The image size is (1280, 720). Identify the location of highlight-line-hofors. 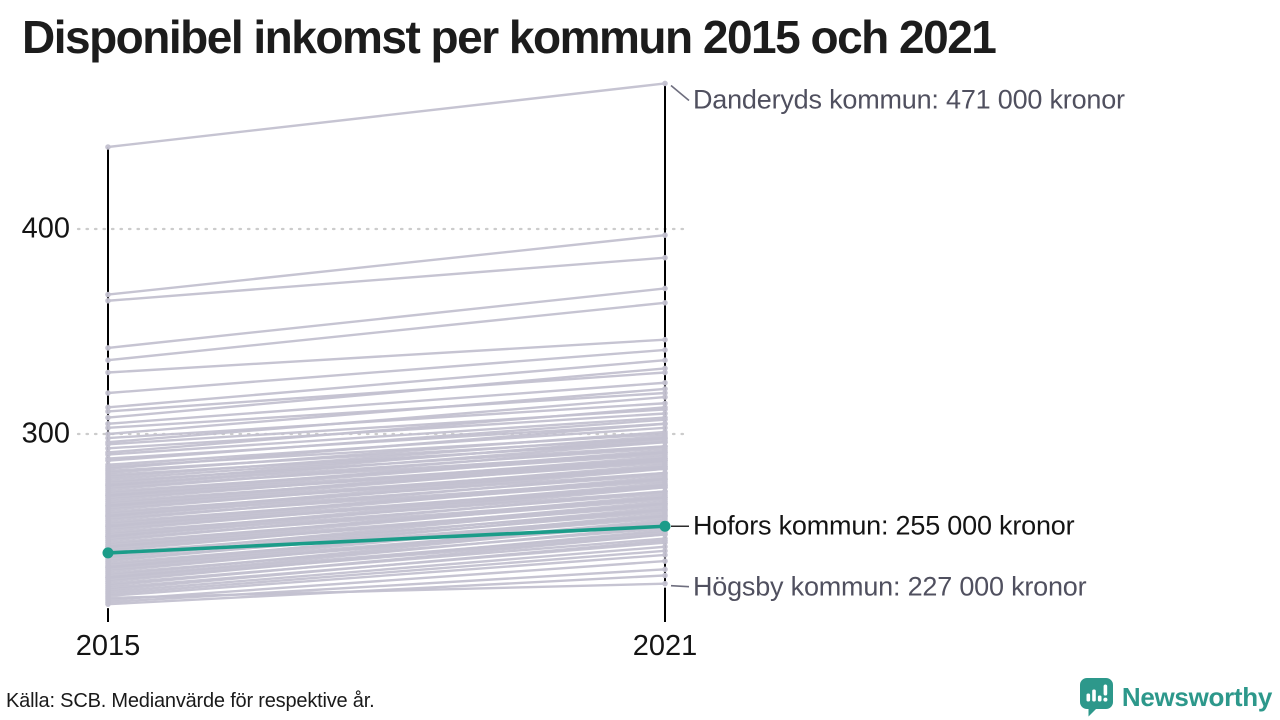
(386, 539).